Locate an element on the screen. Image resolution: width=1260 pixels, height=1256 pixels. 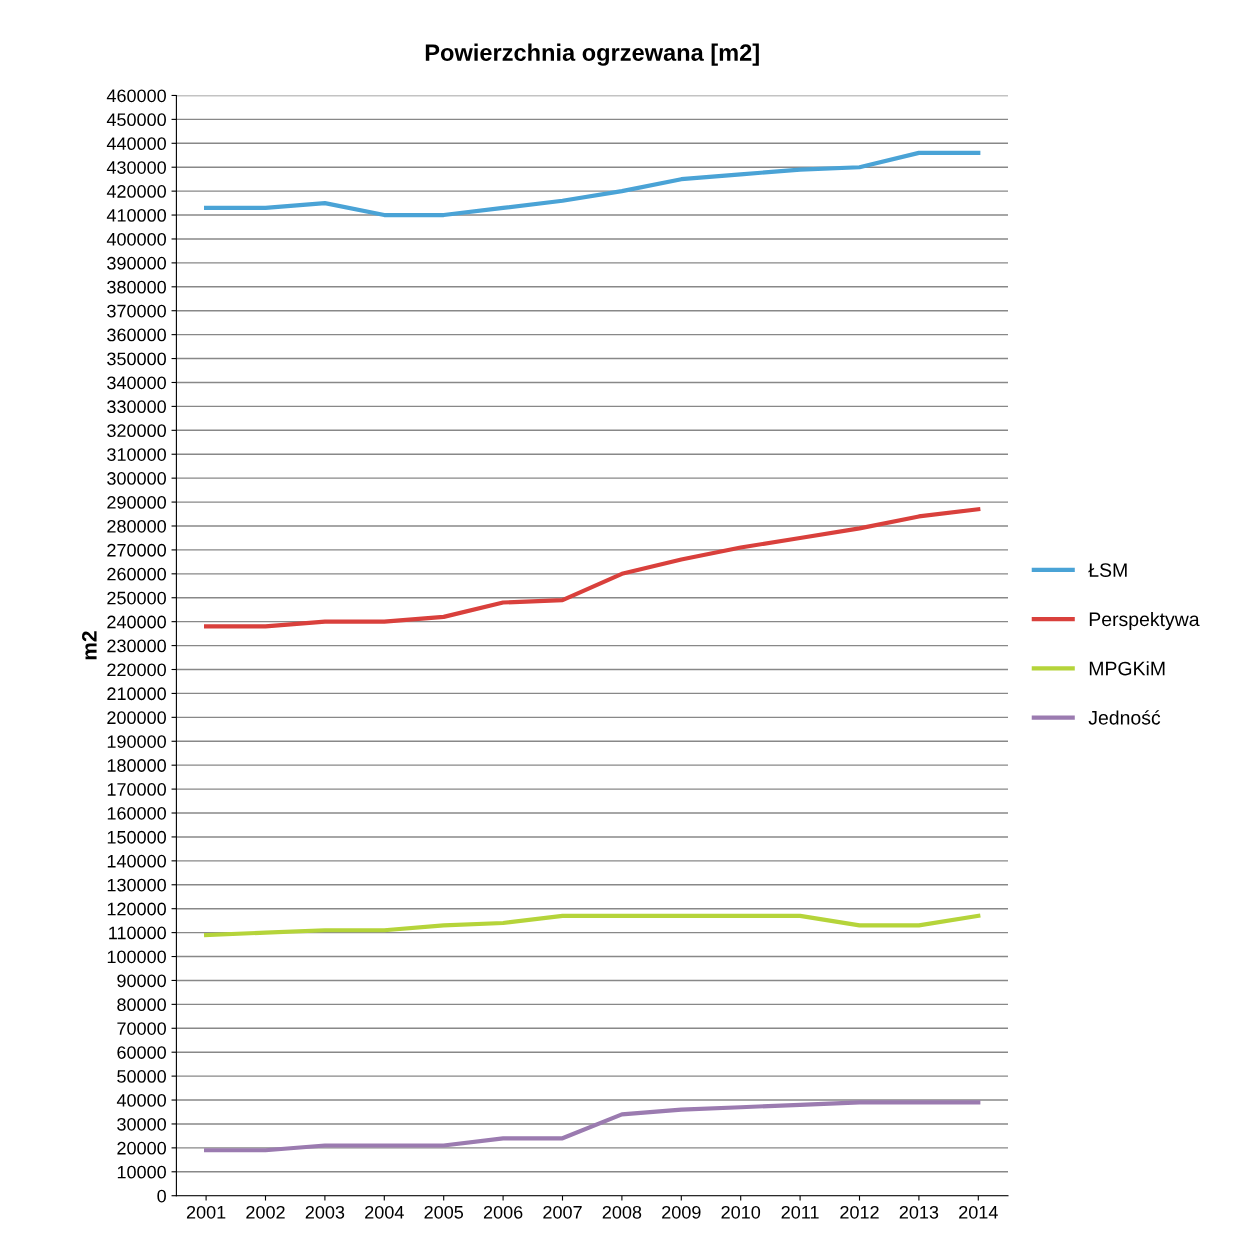
y-tick-label: 230000 is located at coordinates (136, 646).